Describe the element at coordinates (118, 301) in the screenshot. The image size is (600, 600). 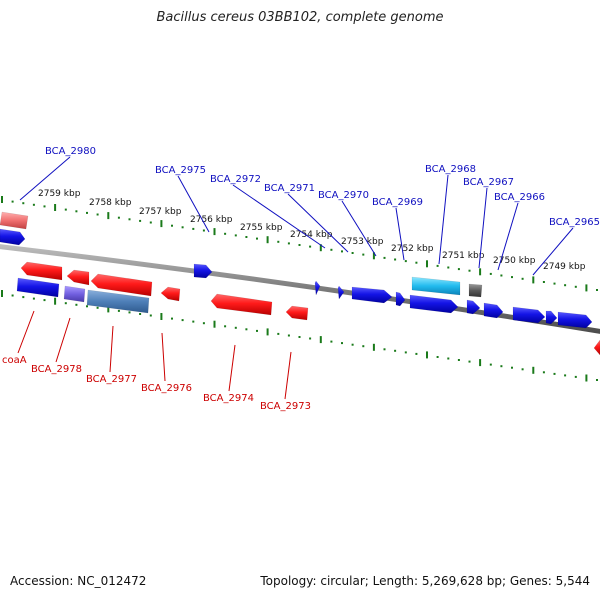
I see `gene-feature-steel` at that location.